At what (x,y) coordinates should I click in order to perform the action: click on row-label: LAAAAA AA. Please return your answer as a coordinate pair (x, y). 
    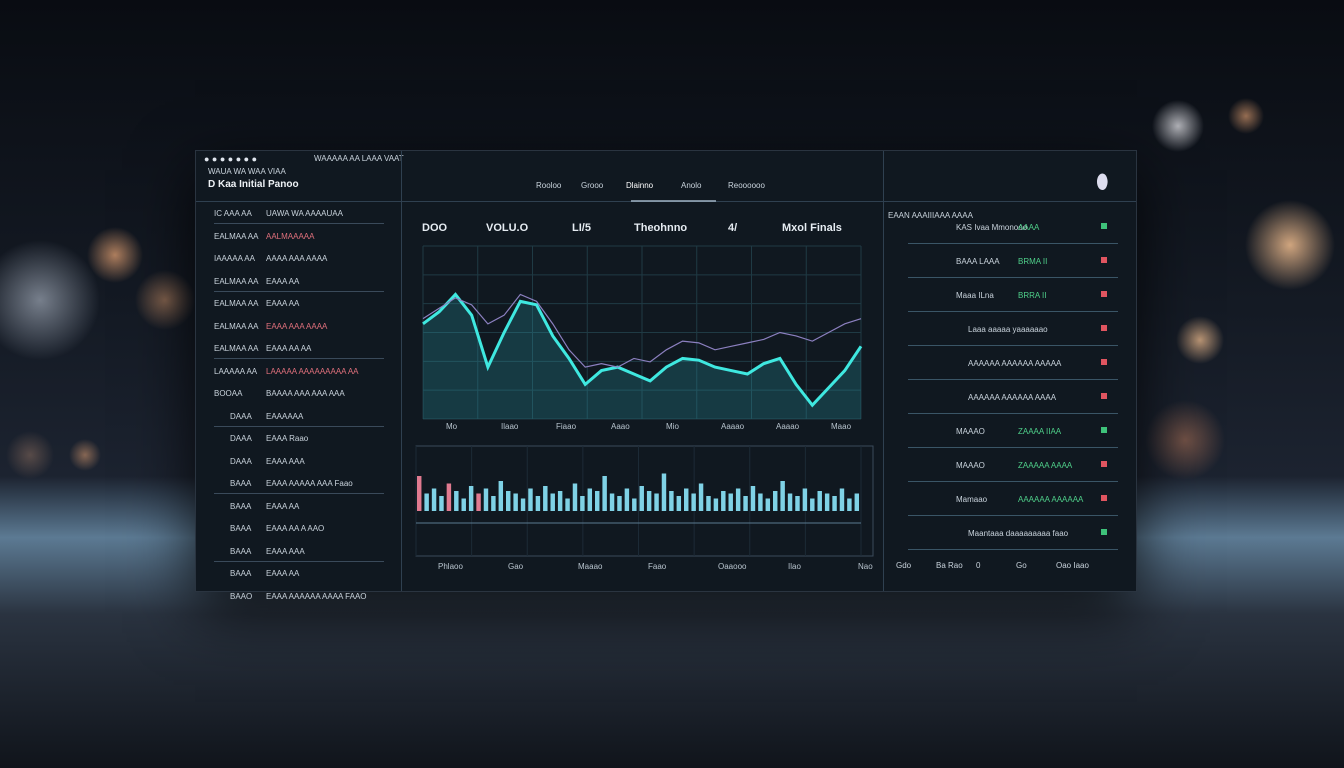
    Looking at the image, I should click on (236, 371).